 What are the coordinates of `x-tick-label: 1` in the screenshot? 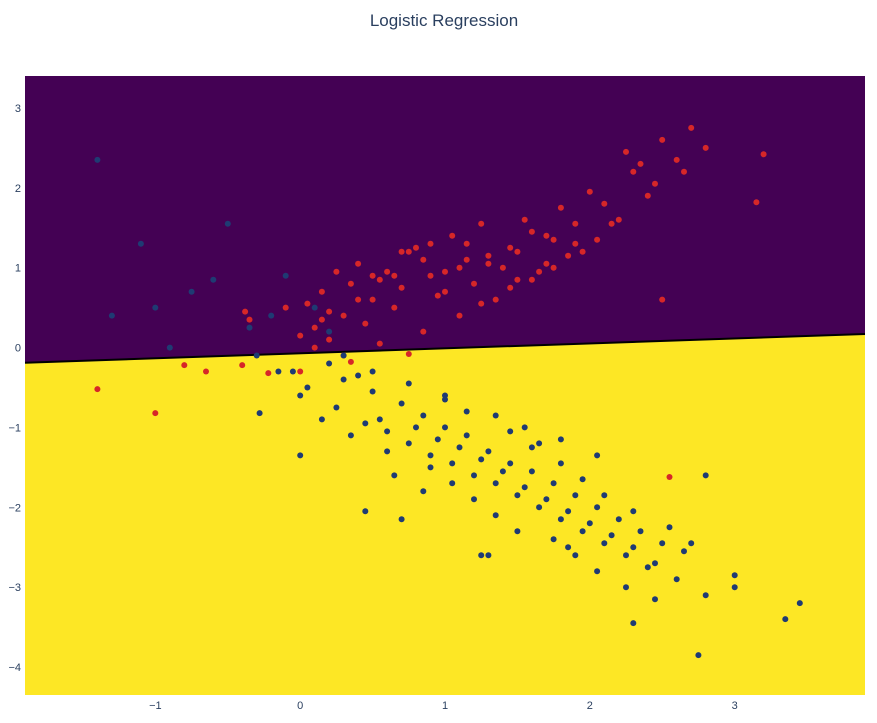 It's located at (445, 706).